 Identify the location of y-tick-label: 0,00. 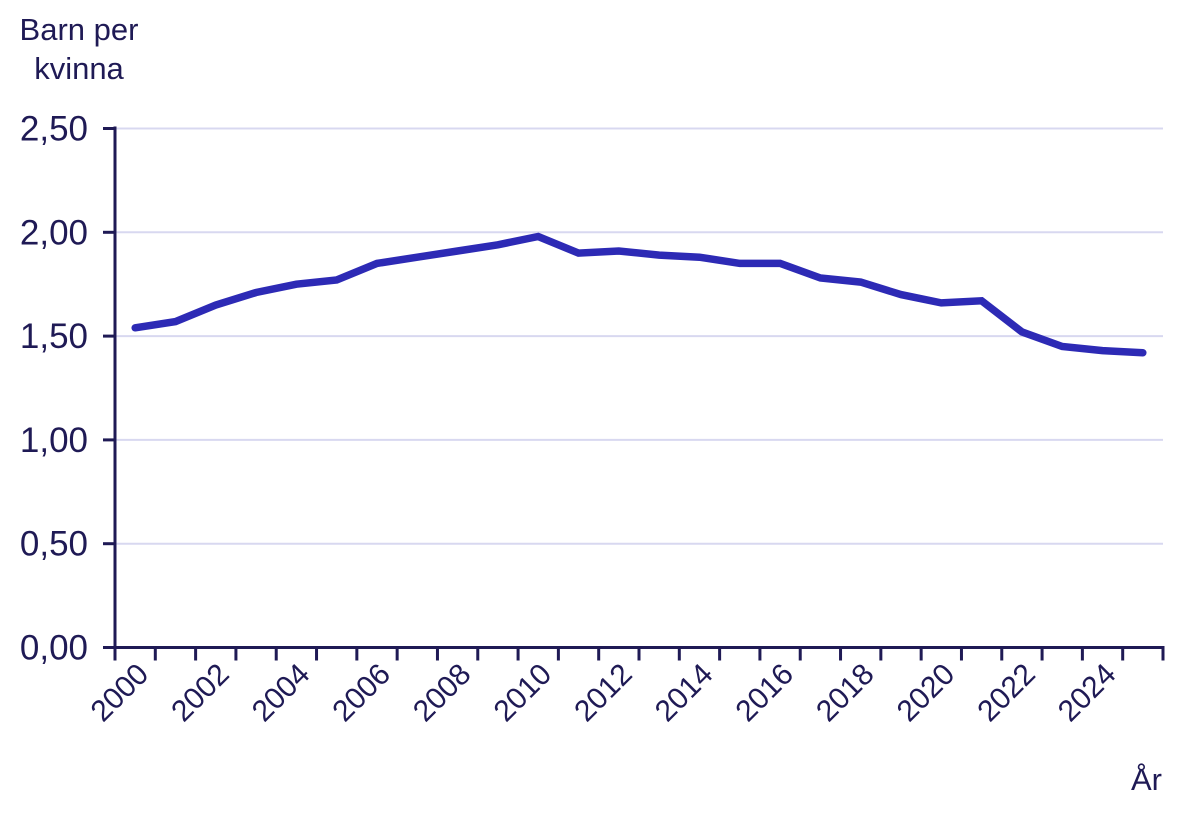
(54, 648).